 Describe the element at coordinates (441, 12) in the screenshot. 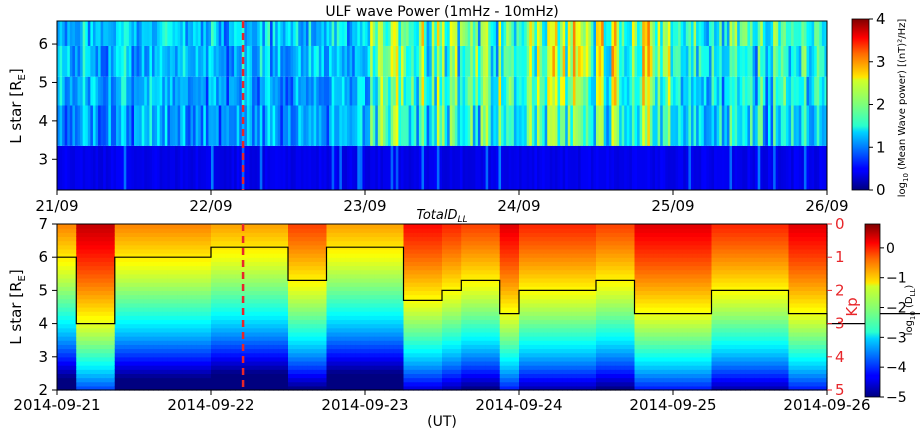

I see `panel1-title: ULF wave Power (1mHz - 10mHz)` at that location.